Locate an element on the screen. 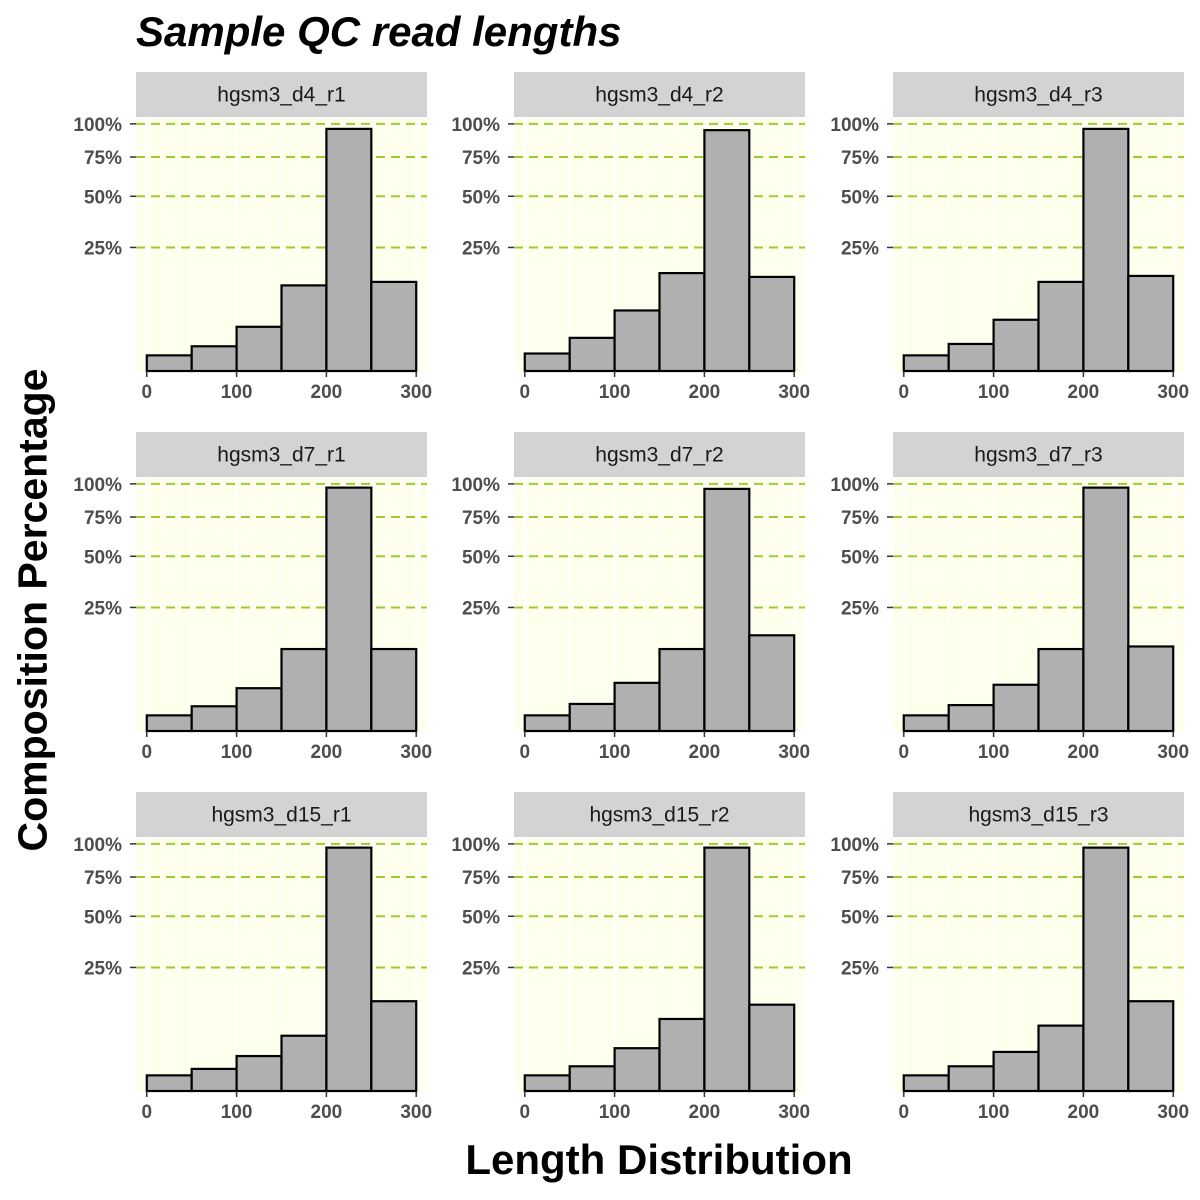 The height and width of the screenshot is (1200, 1200). facet-label: hgsm3_d15_r3 is located at coordinates (1038, 815).